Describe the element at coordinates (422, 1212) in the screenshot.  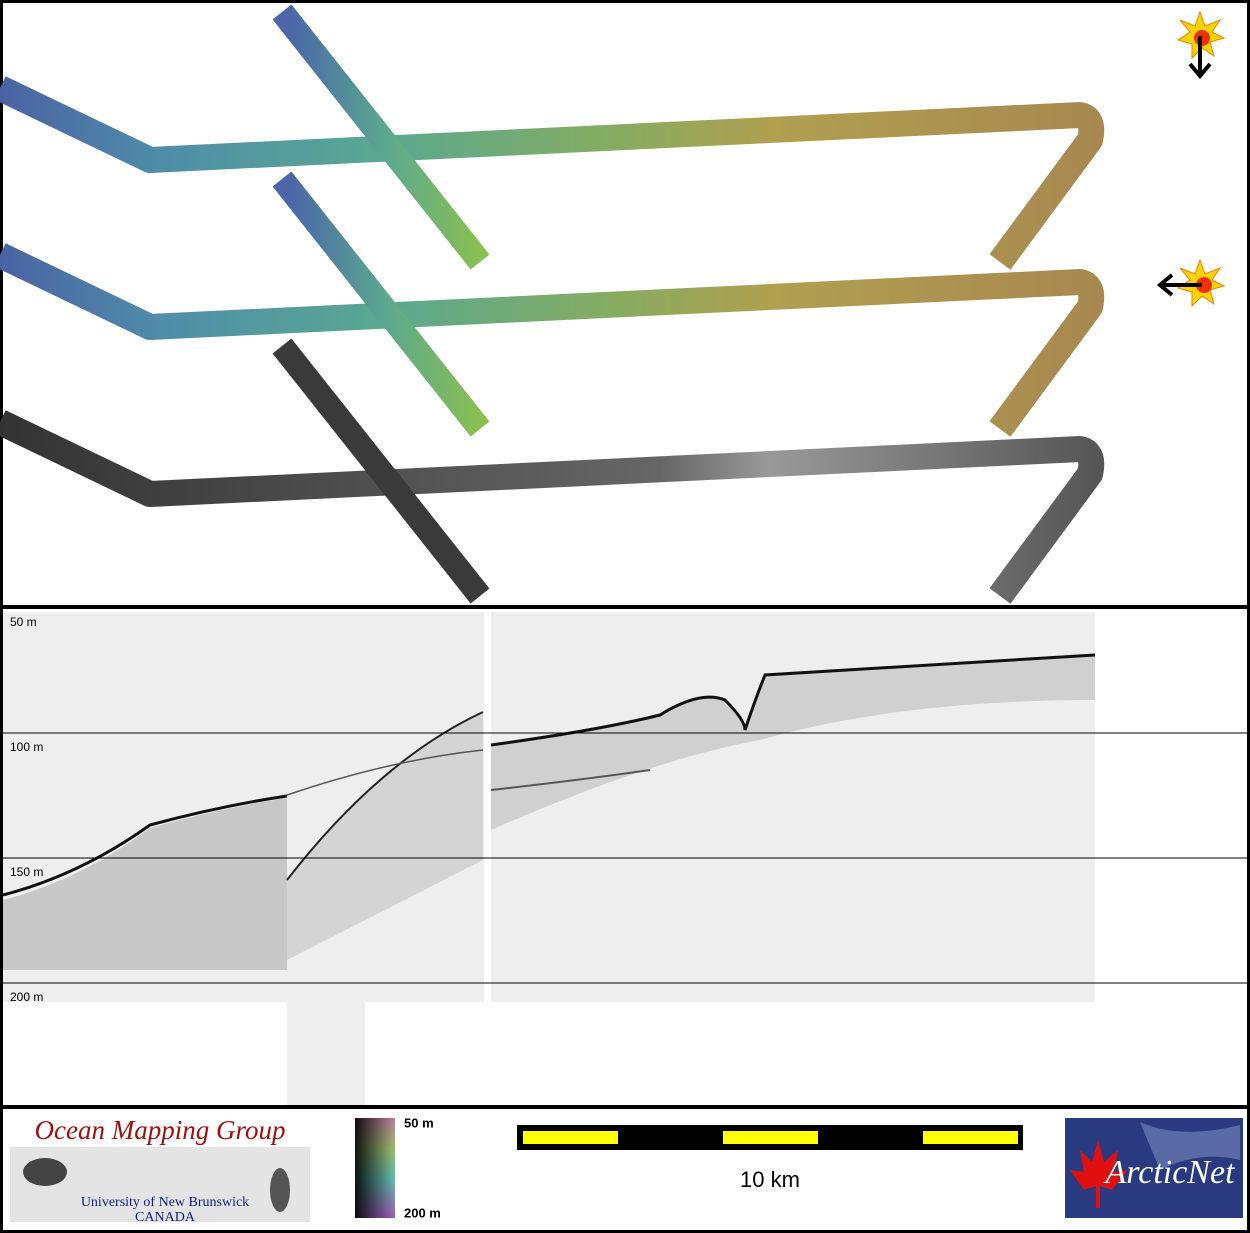
I see `colorbar-label: 200 m` at that location.